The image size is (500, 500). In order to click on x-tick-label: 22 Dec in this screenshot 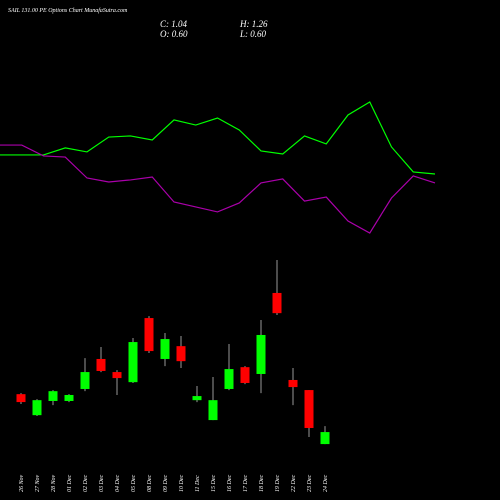, I will do `click(294, 483)`.